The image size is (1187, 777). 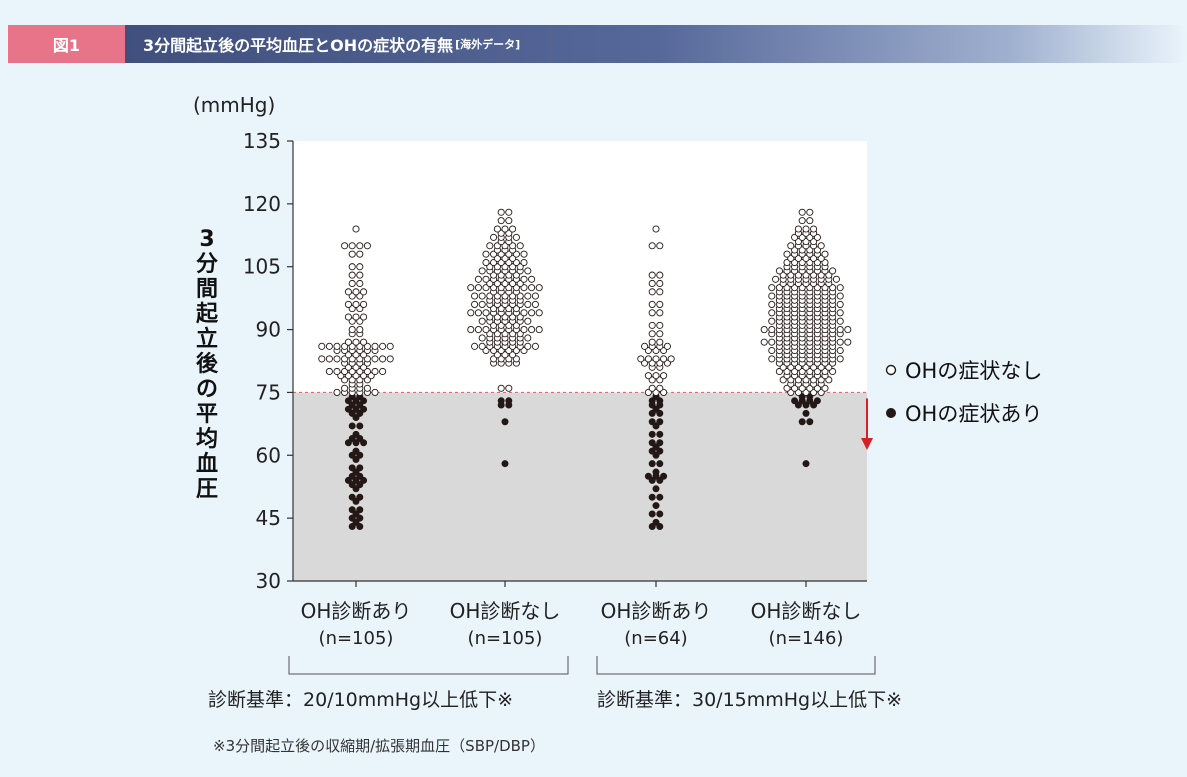 I want to click on y-tick-label: 90, so click(x=268, y=330).